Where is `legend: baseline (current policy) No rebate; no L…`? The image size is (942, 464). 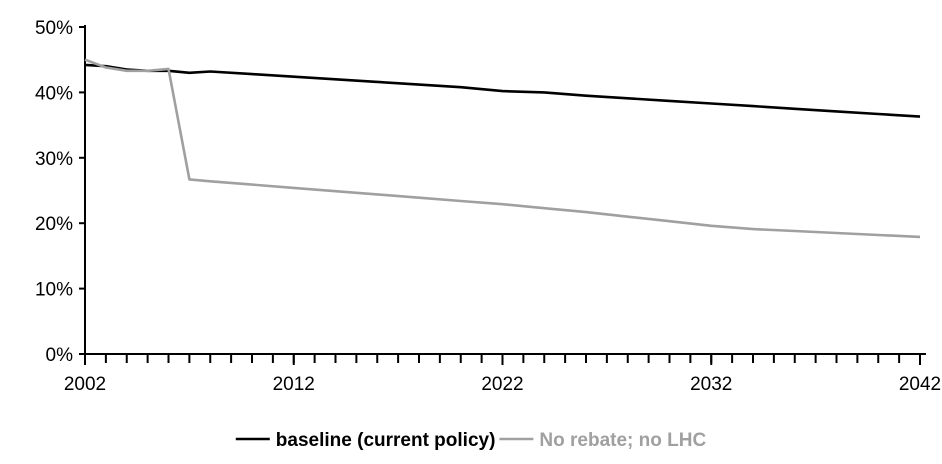 legend: baseline (current policy) No rebate; no L… is located at coordinates (470, 440).